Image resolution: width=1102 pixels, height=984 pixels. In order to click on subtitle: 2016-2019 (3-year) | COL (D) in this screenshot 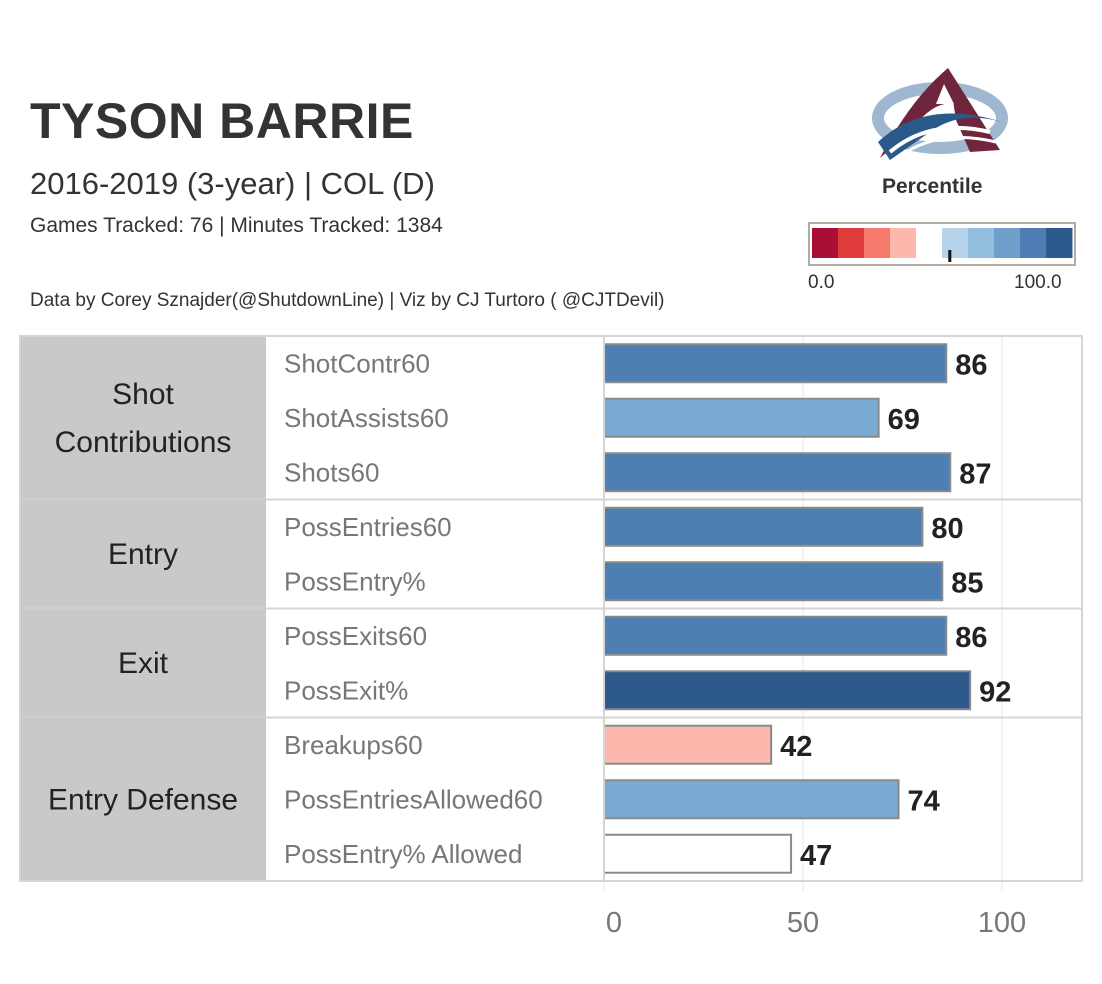, I will do `click(232, 183)`.